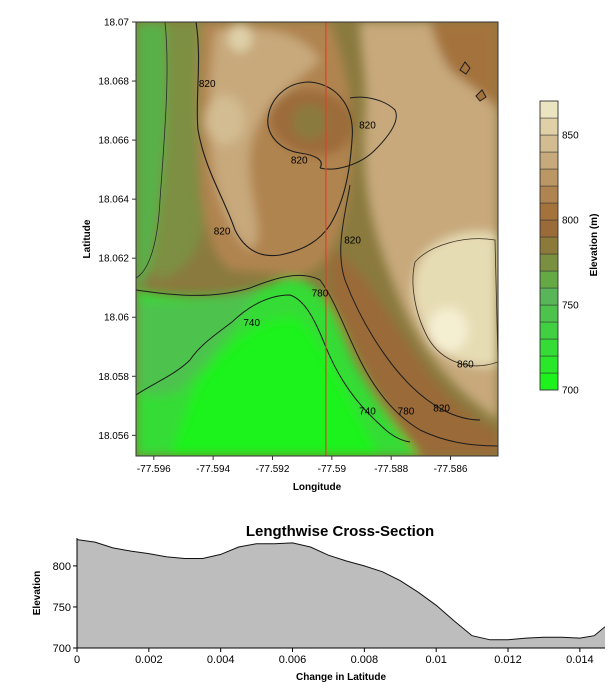 Image resolution: width=608 pixels, height=694 pixels. Describe the element at coordinates (473, 81) in the screenshot. I see `small-contour-features` at that location.